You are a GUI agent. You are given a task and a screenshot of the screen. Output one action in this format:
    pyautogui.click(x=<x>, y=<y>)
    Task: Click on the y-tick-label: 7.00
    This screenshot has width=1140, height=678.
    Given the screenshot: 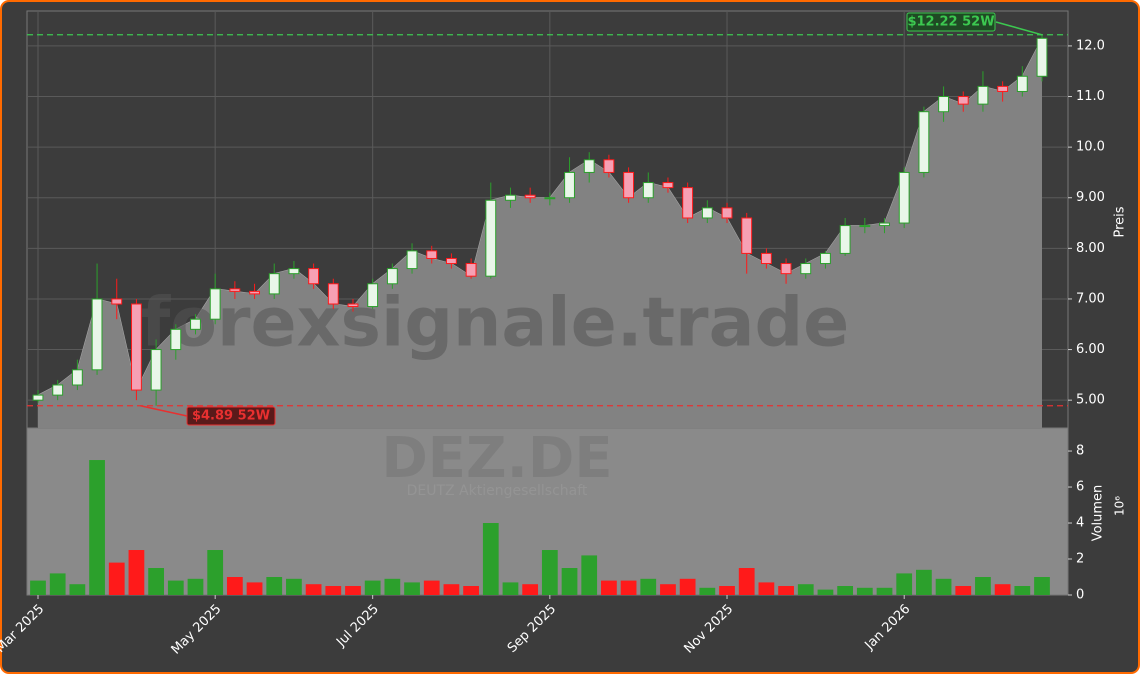 What is the action you would take?
    pyautogui.click(x=1090, y=298)
    